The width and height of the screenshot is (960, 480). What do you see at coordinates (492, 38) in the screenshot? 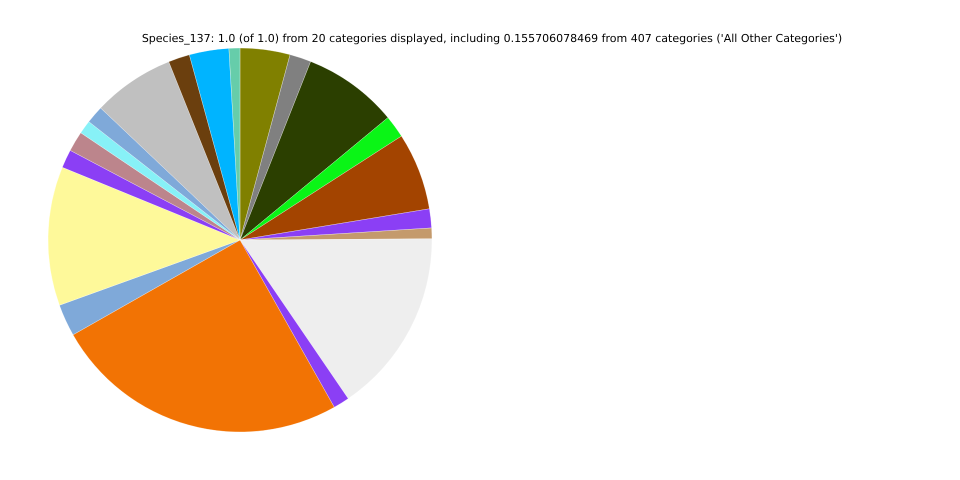
I see `text: Species_137: 1.0 (of 1.0) from 20 categories displayed, including 0.155706078469 from 407 categories ('All Other Categories')` at bounding box center [492, 38].